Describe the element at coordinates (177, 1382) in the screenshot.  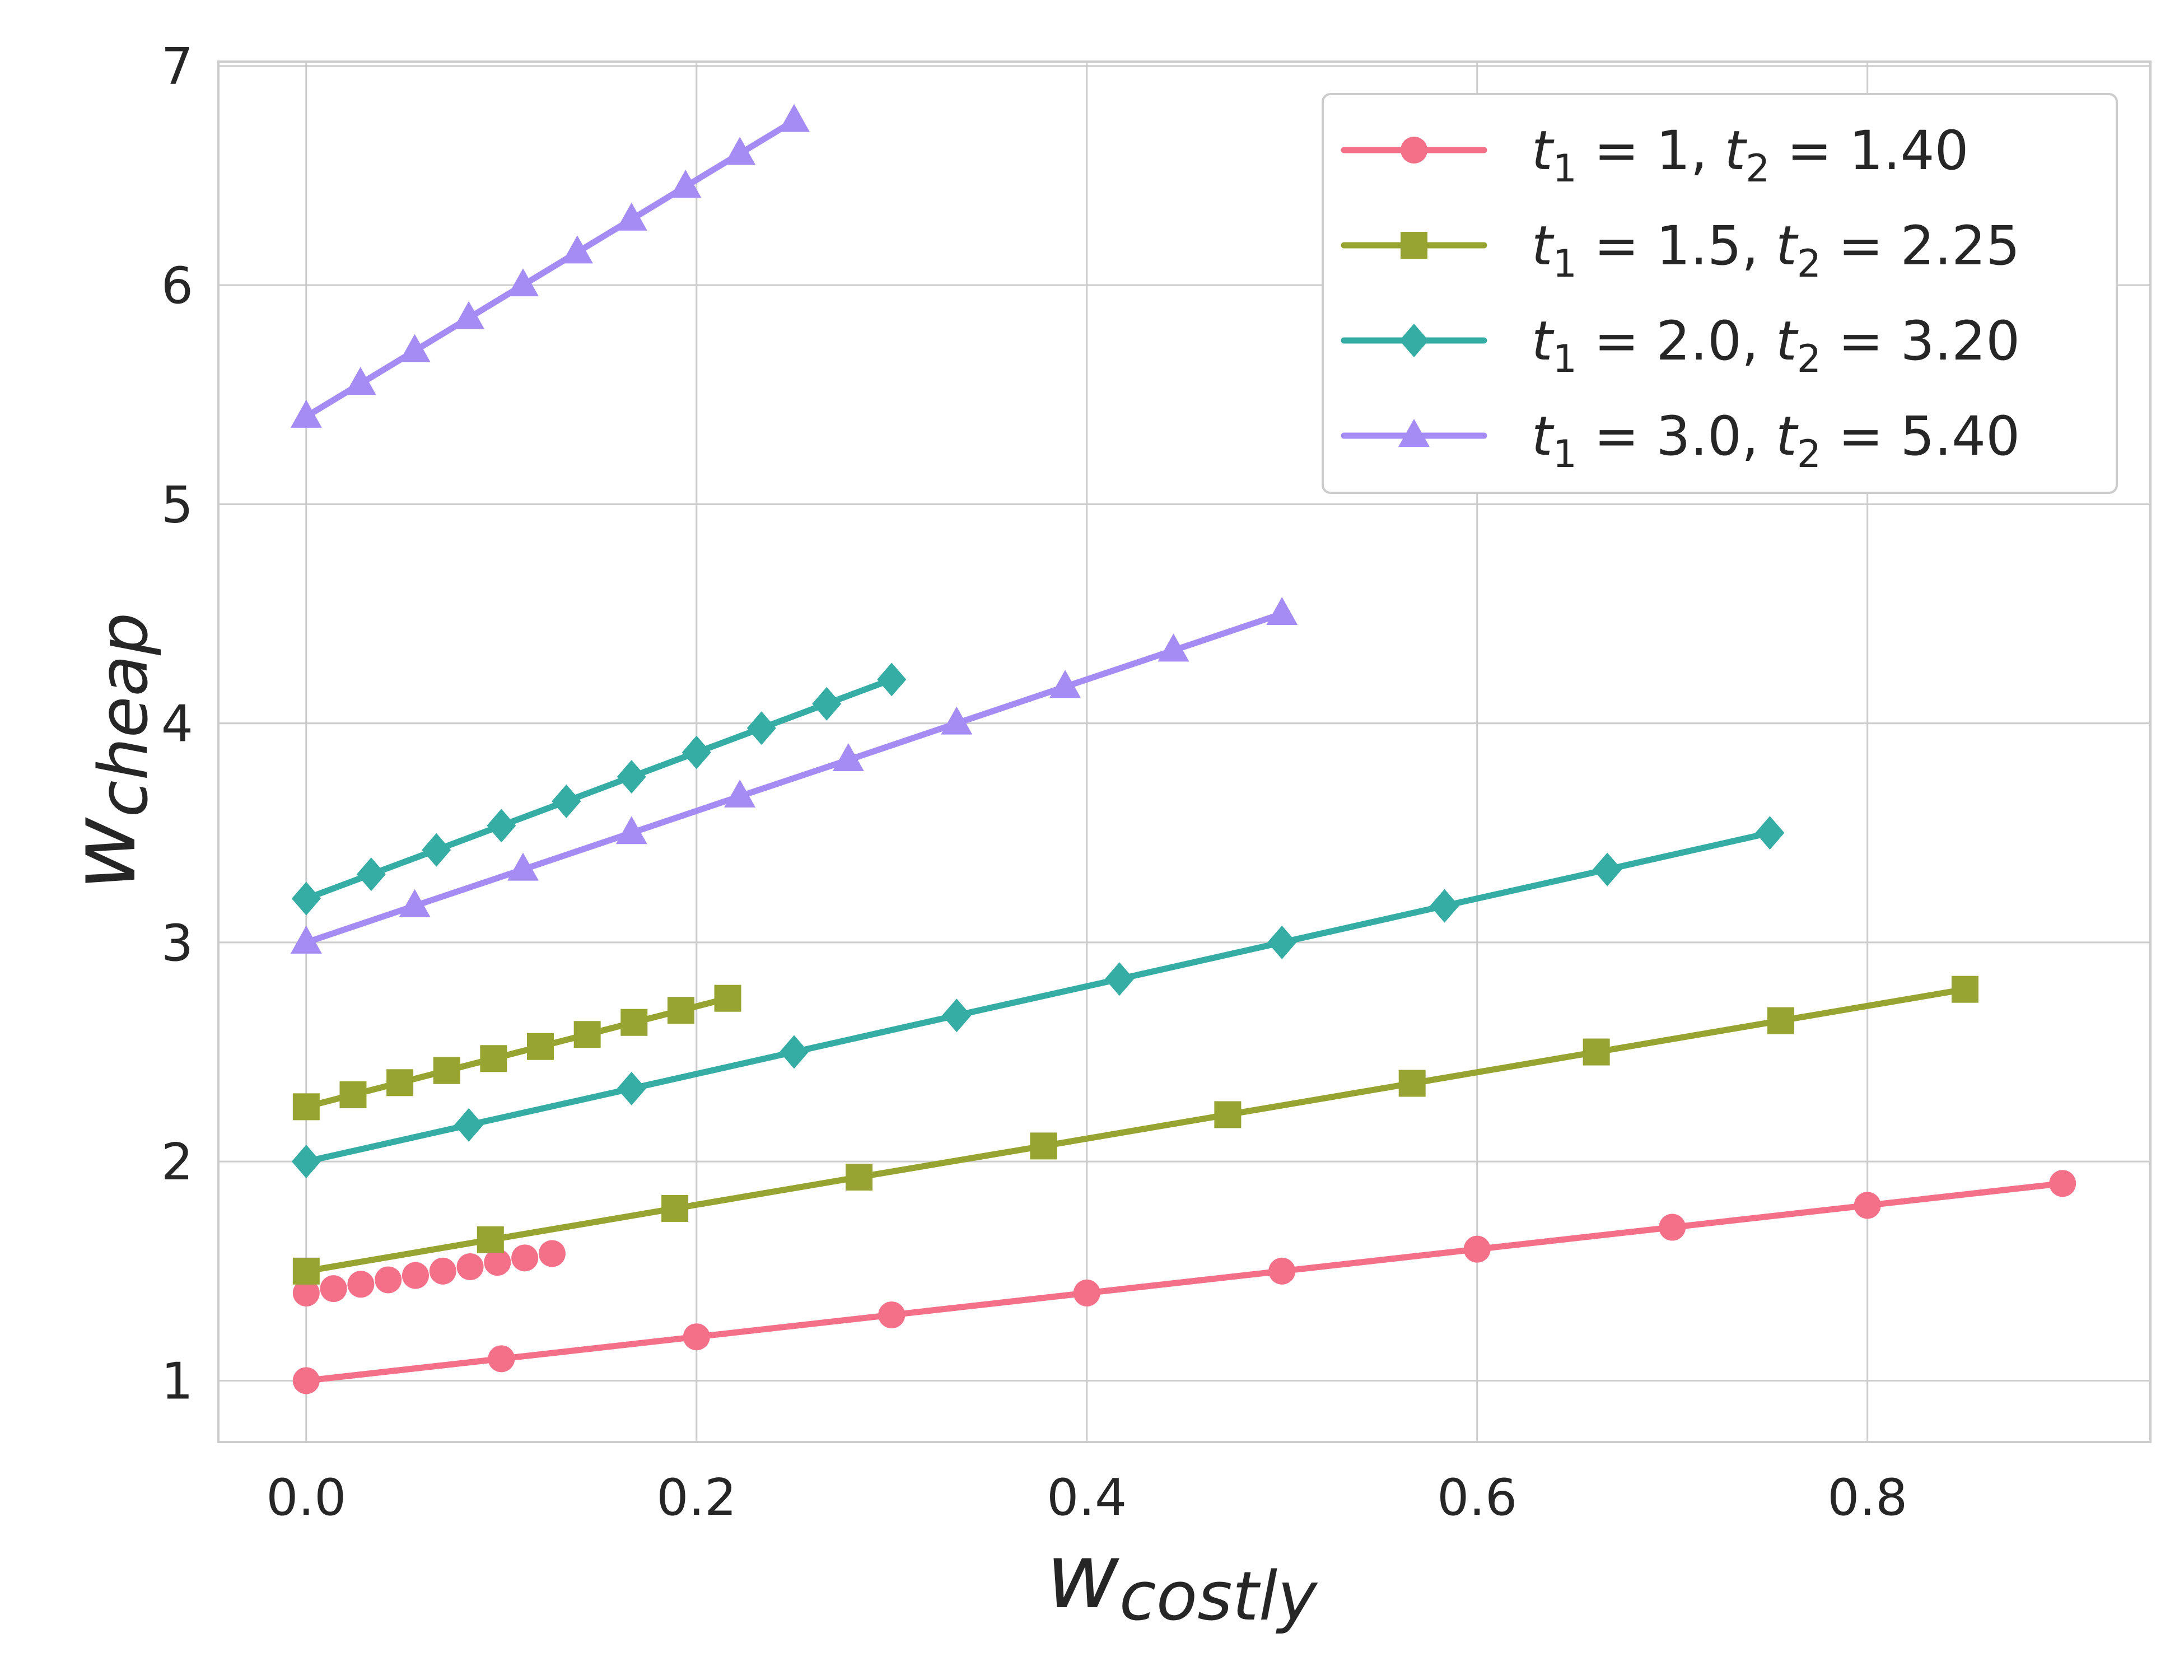
I see `y-tick-label: 1` at that location.